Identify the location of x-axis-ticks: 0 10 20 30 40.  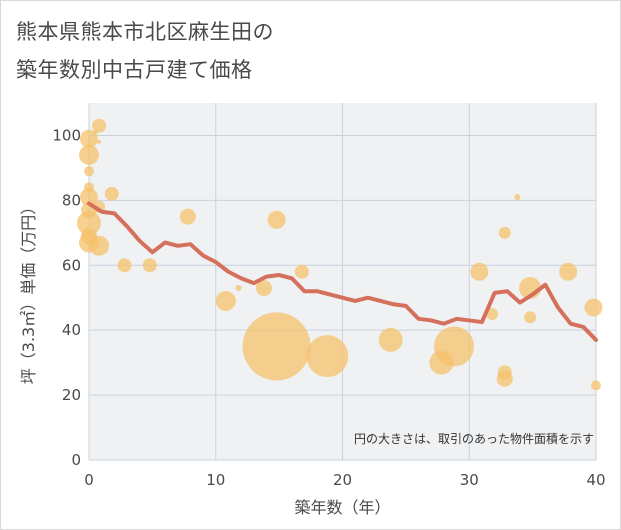
(344, 480).